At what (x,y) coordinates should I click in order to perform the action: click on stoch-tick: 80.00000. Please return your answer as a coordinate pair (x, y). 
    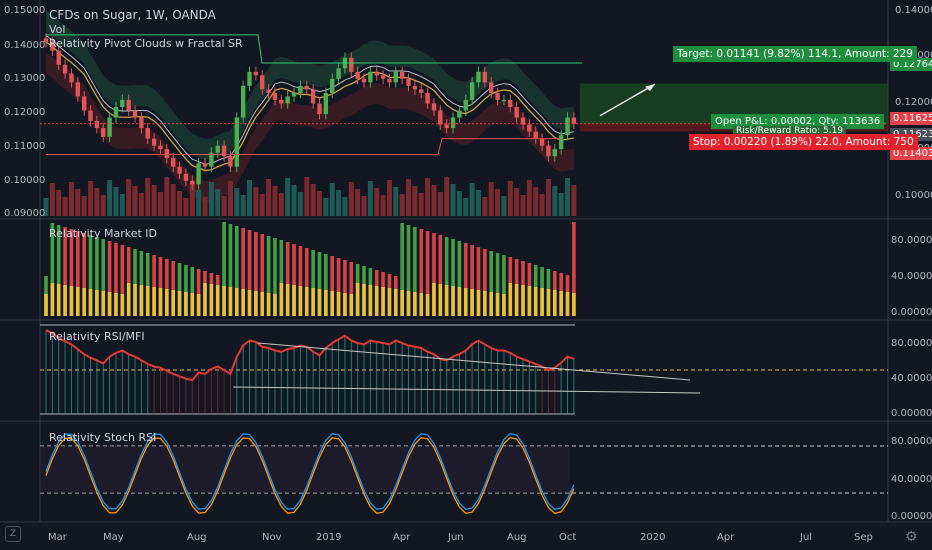
    Looking at the image, I should click on (911, 441).